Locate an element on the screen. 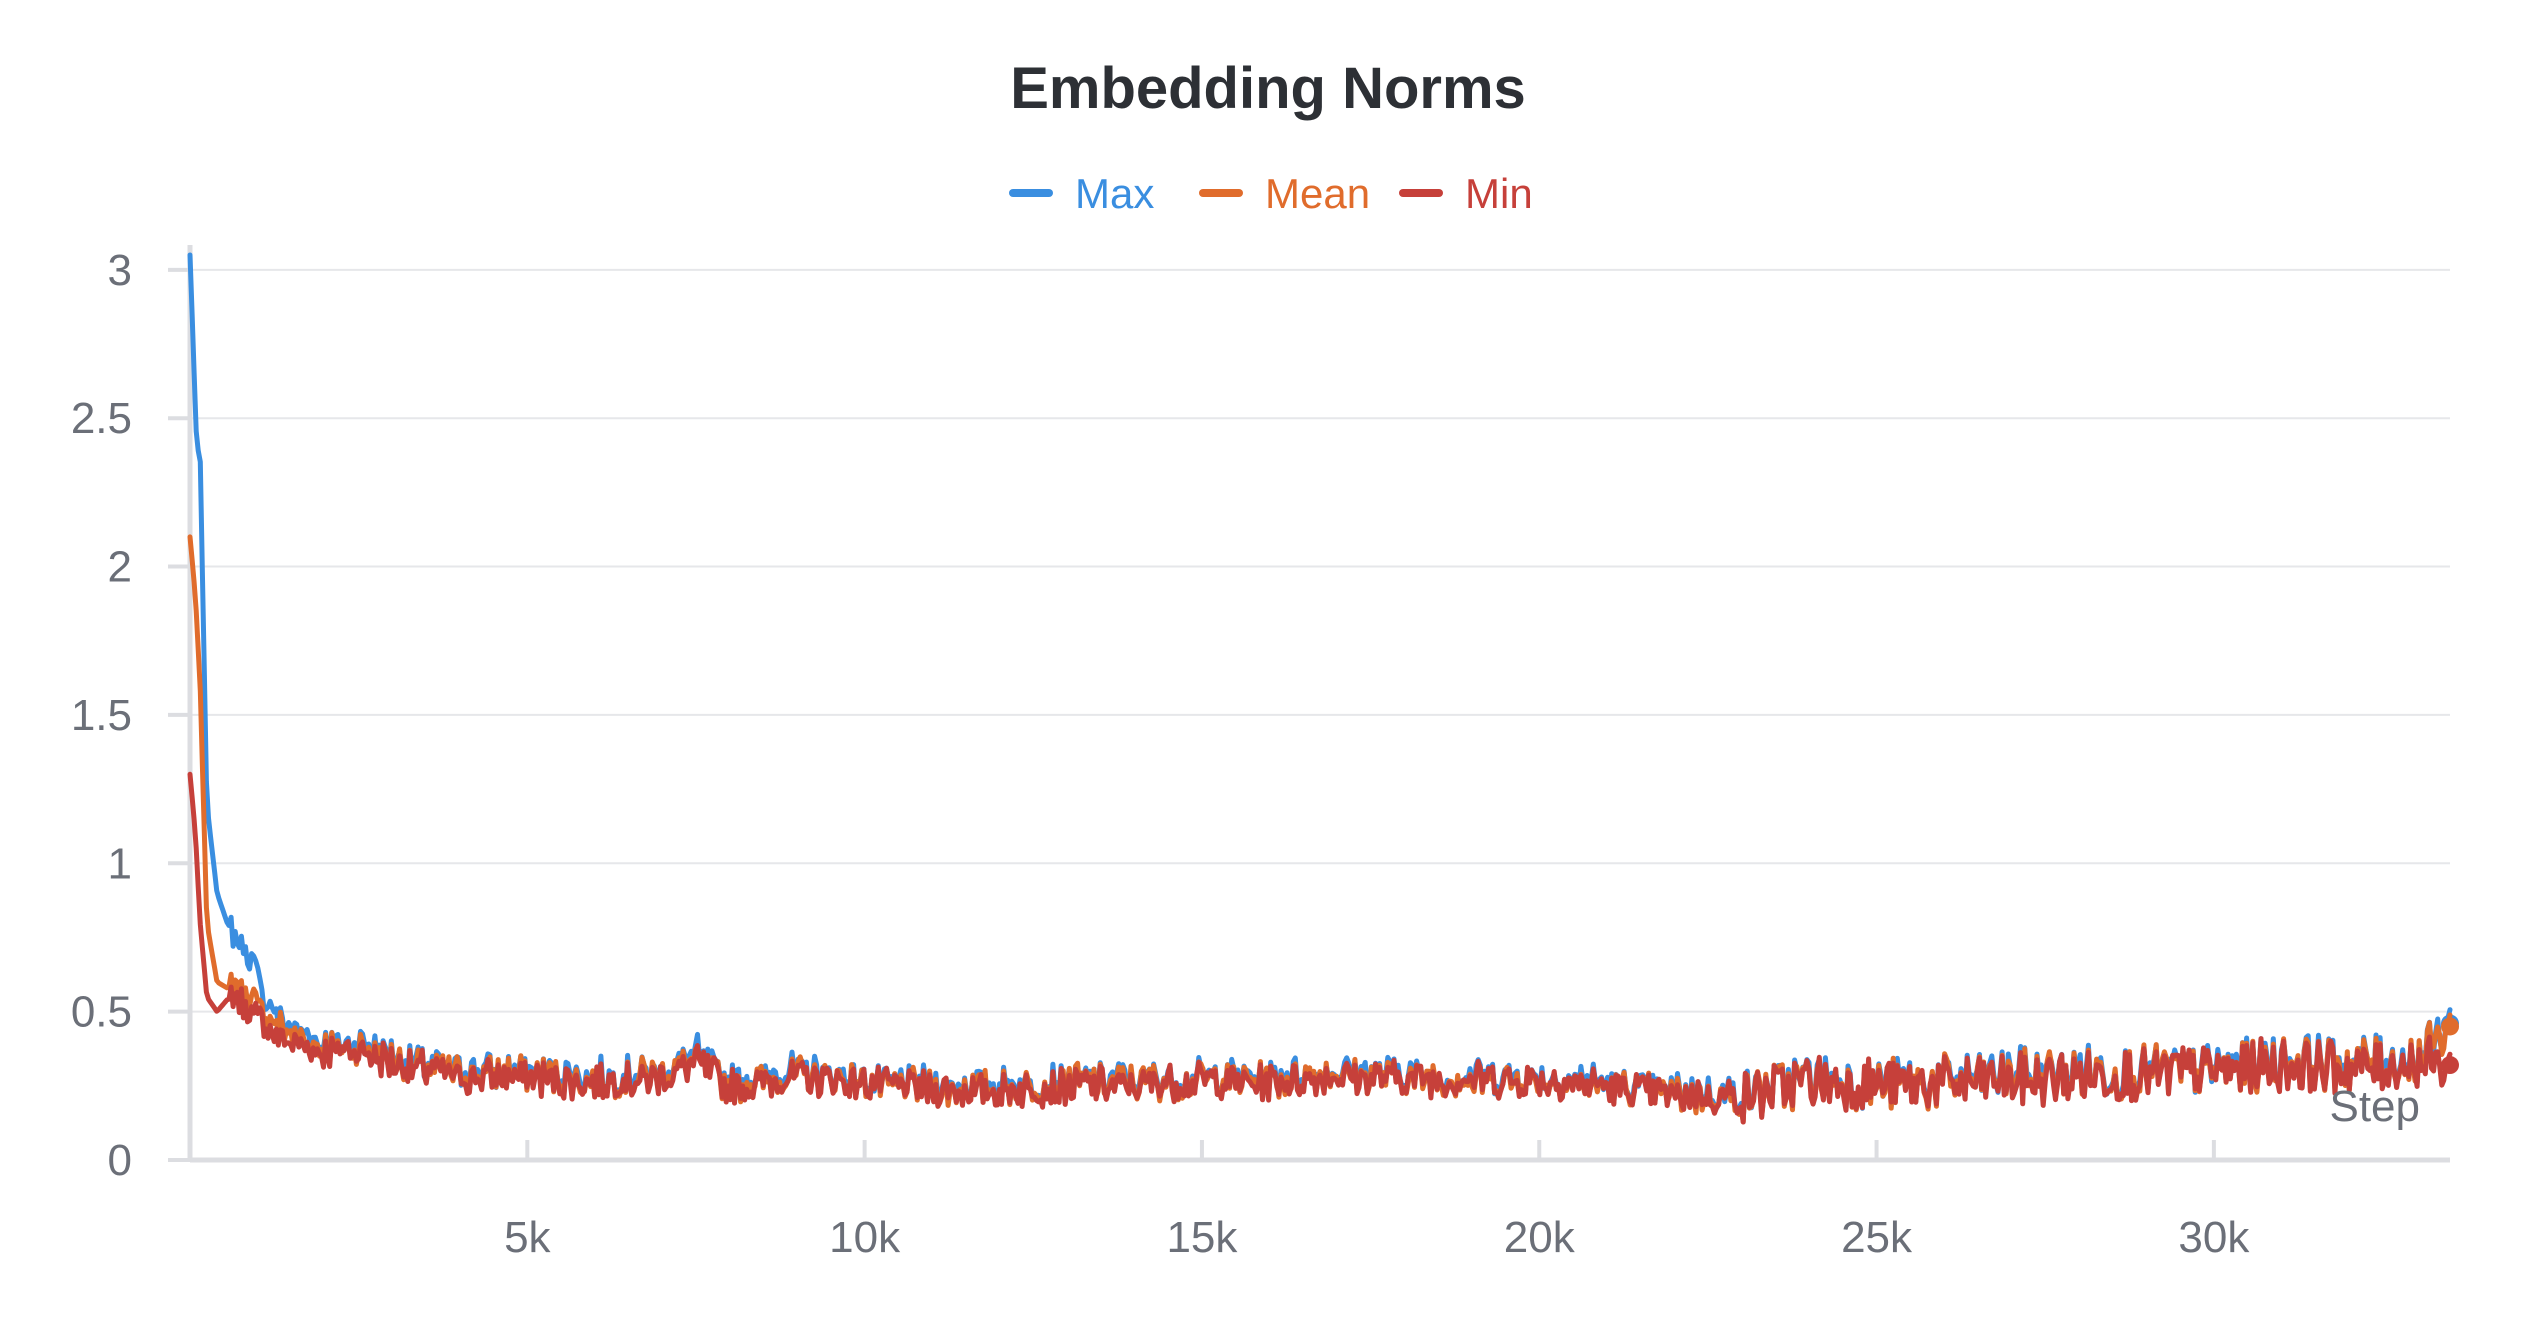  series-endpoint-min is located at coordinates (2450, 1065).